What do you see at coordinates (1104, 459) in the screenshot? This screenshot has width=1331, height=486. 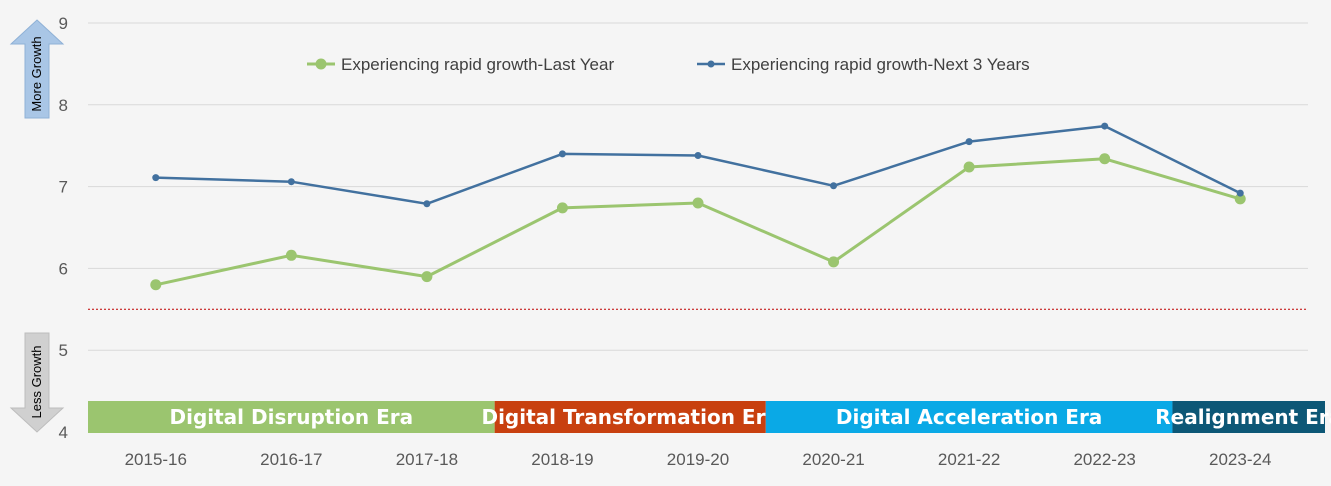 I see `x-tick-label: 2022-23` at bounding box center [1104, 459].